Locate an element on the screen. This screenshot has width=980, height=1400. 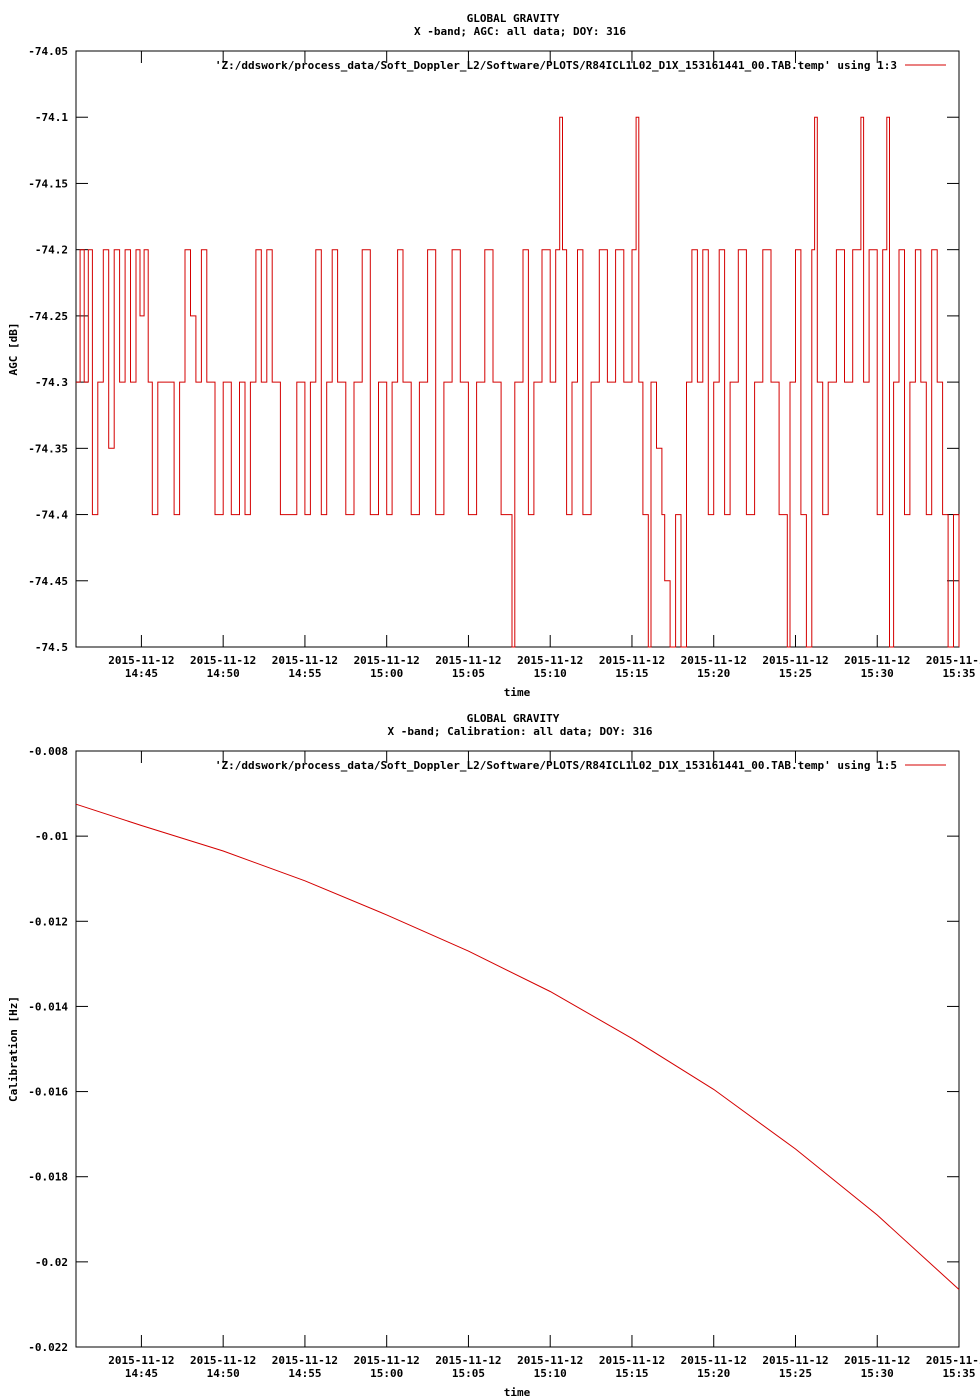
y-tick-label: -74.15 is located at coordinates (48, 183).